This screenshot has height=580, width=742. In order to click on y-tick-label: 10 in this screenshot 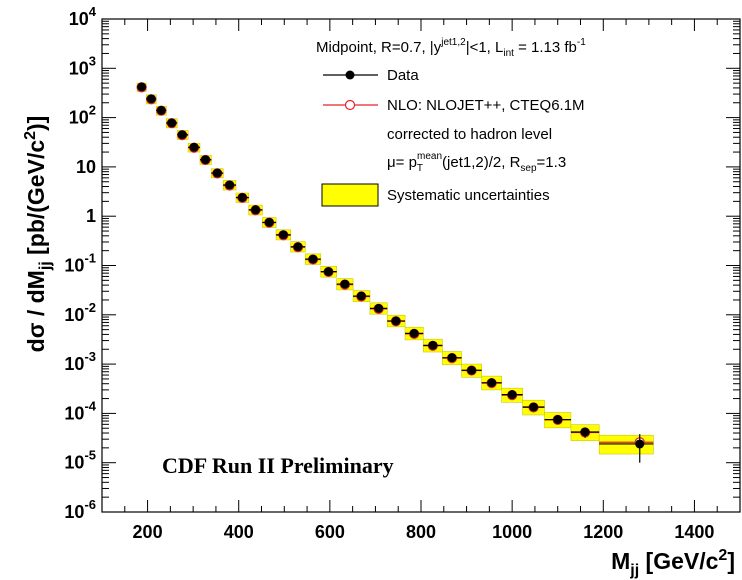, I will do `click(86, 167)`.